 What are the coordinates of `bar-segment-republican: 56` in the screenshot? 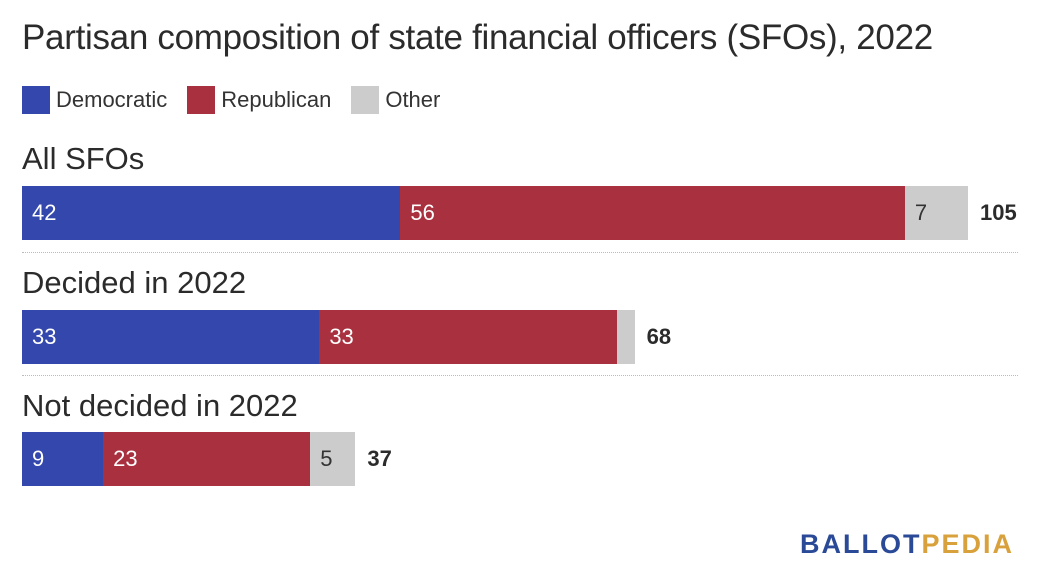 It's located at (652, 213).